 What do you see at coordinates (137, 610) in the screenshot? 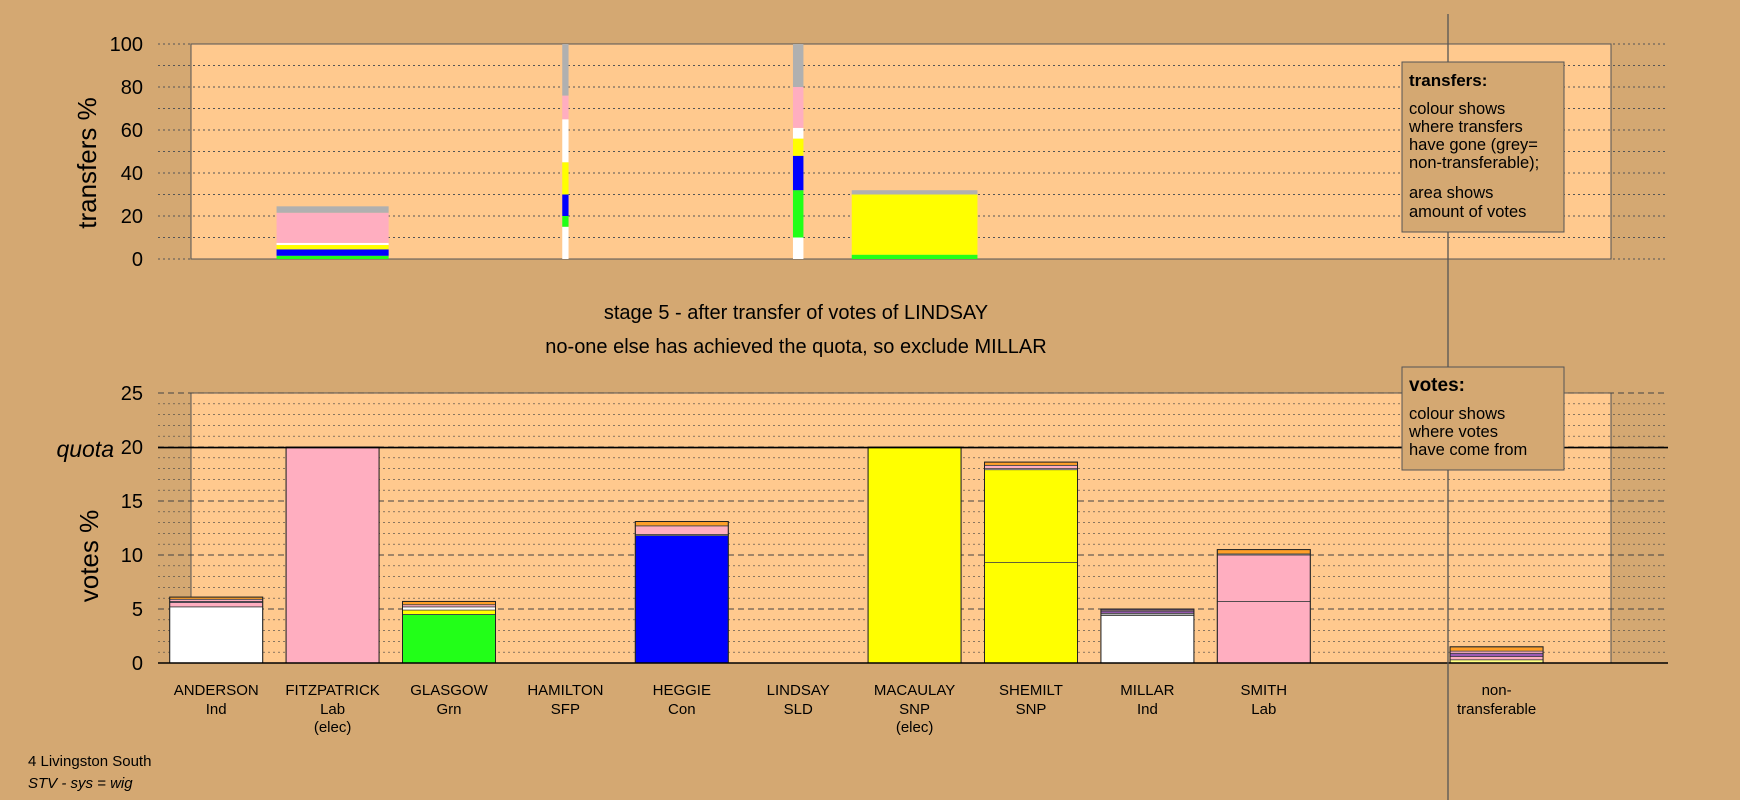
I see `votes-tick-label: 5` at bounding box center [137, 610].